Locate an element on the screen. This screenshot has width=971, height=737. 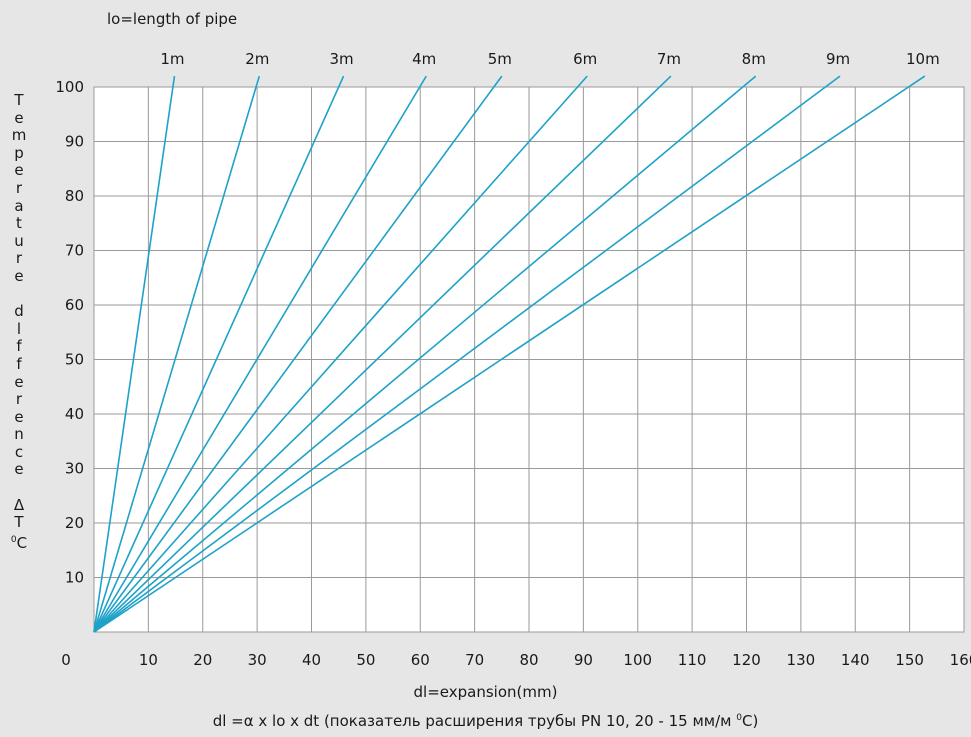
x-tick-label: 20 is located at coordinates (202, 660).